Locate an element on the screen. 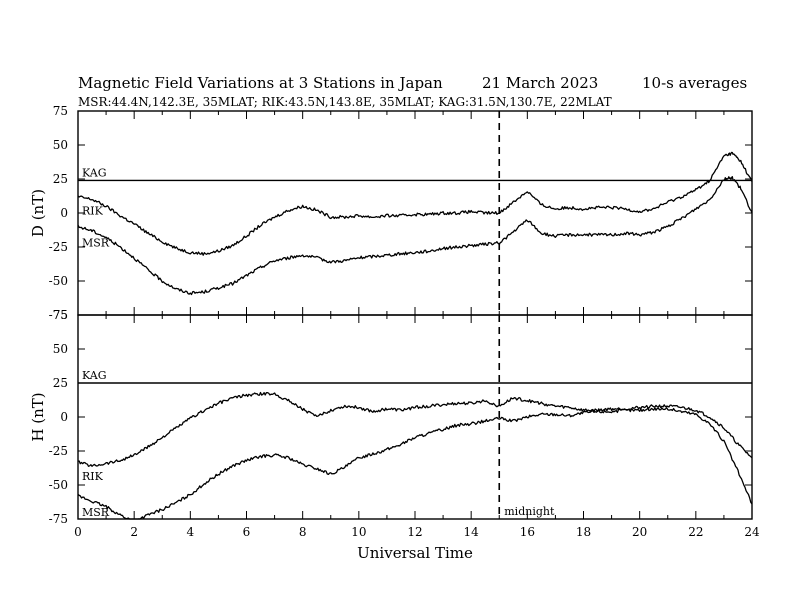 The image size is (792, 612). x-tick-label: 12 is located at coordinates (414, 532).